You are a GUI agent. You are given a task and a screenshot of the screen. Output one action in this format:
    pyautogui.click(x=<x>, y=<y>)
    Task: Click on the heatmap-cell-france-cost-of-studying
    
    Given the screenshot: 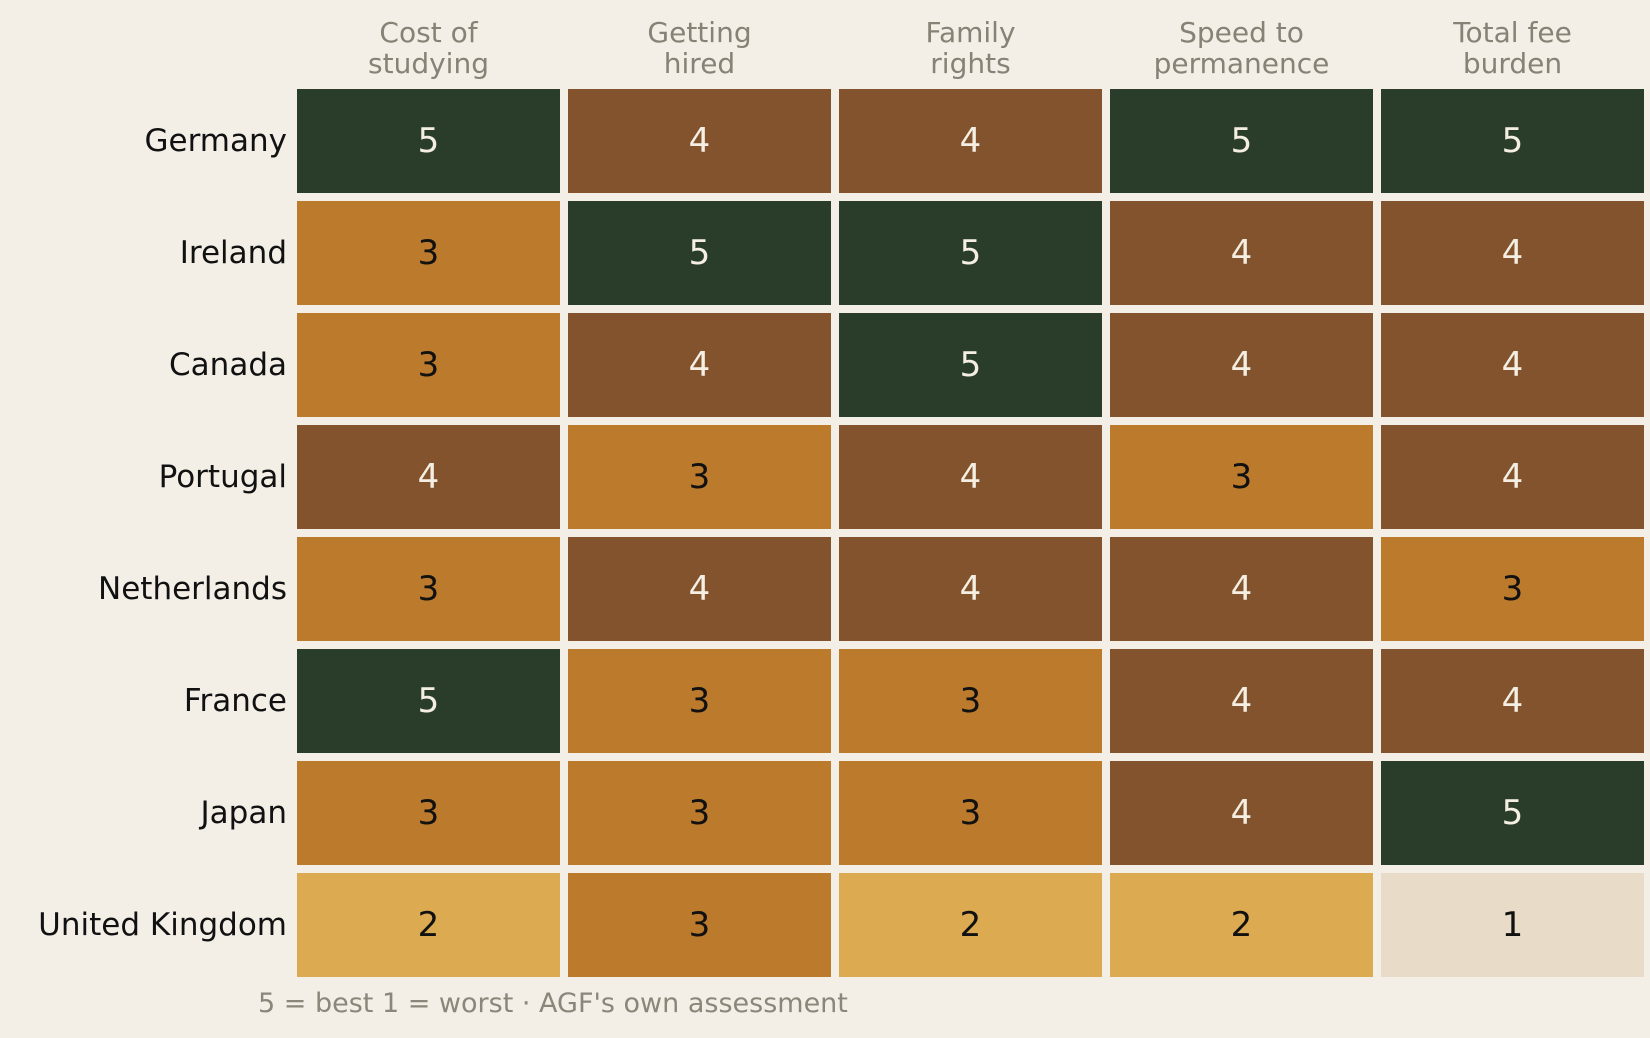 What is the action you would take?
    pyautogui.click(x=428, y=701)
    